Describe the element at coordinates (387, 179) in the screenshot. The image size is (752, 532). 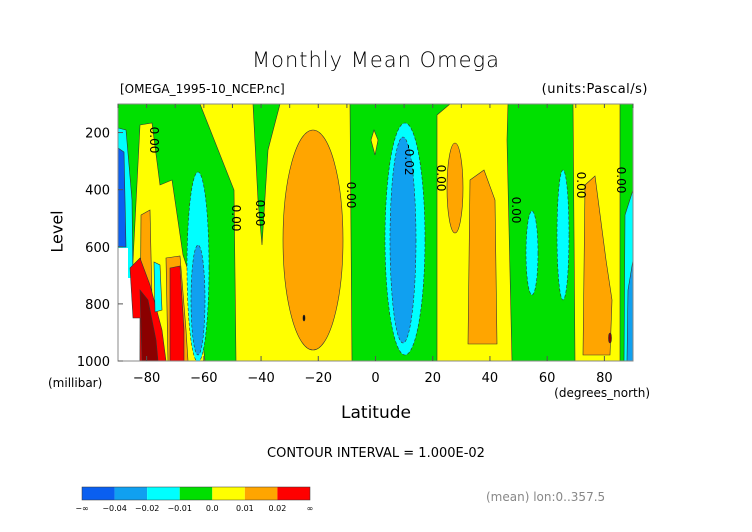
I see `contour-labels: 0.00 0.00 0.00 0.00 -0.02 0.00 0.00 0.00 0.00` at that location.